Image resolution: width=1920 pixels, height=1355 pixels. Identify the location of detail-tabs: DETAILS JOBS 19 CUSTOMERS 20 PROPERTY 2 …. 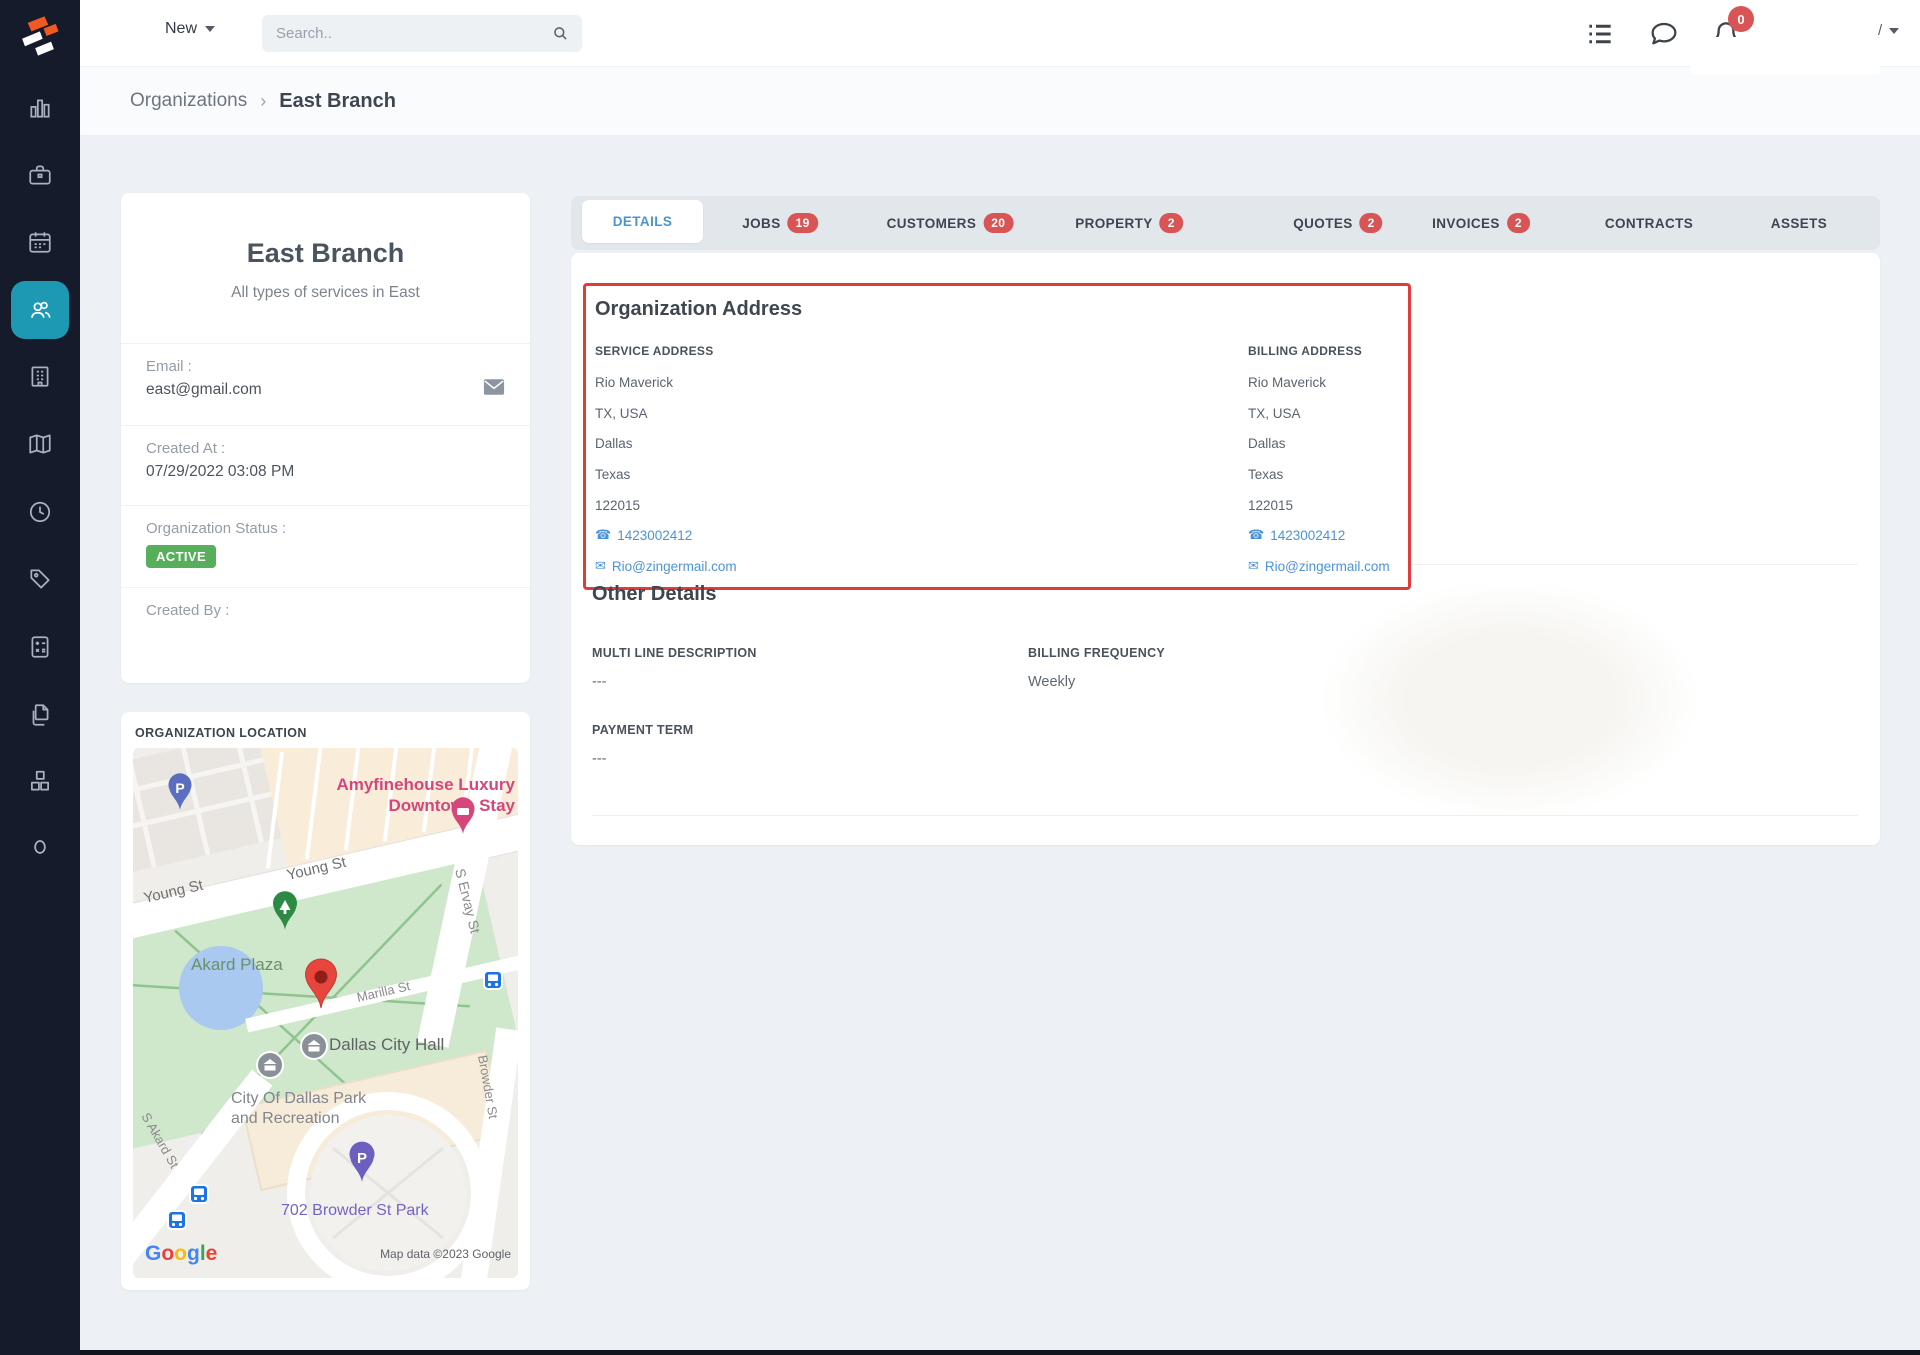
(1225, 223).